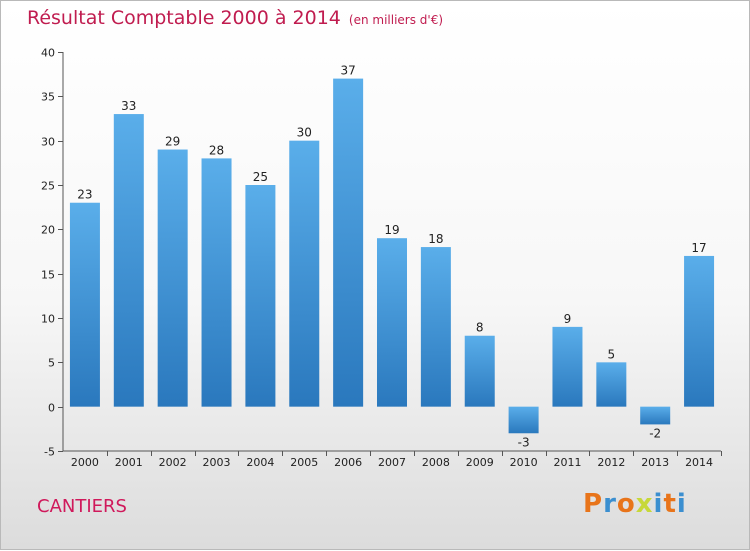  Describe the element at coordinates (172, 278) in the screenshot. I see `bar-2002` at that location.